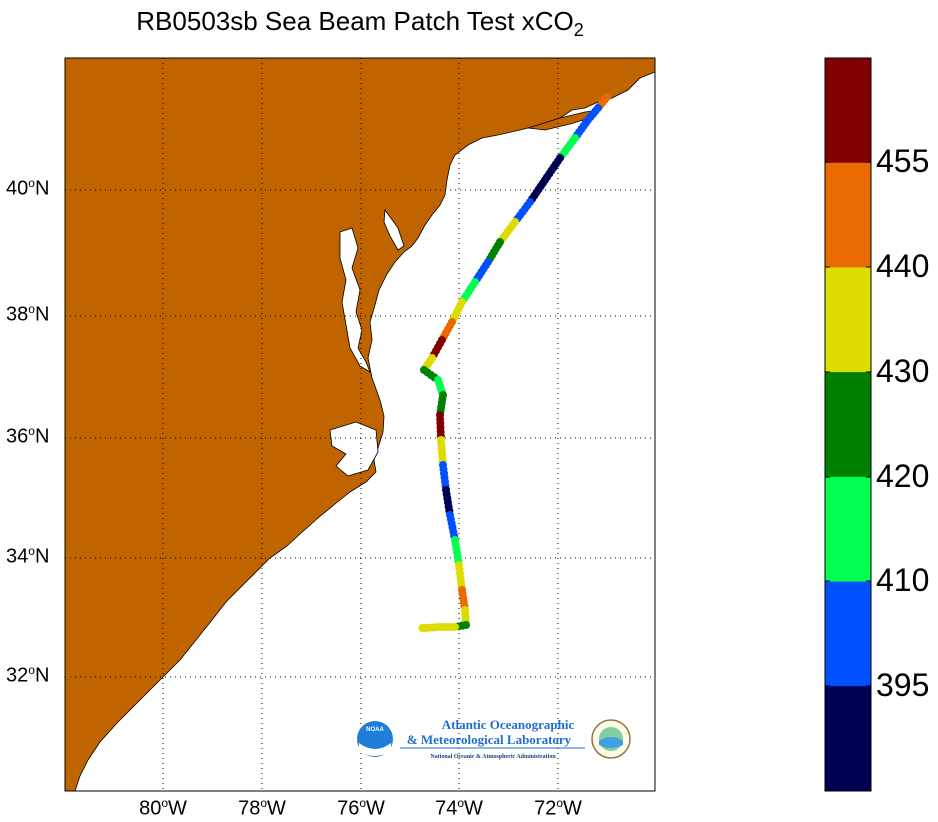  Describe the element at coordinates (903, 476) in the screenshot. I see `colorbar-tick-420: 420` at that location.